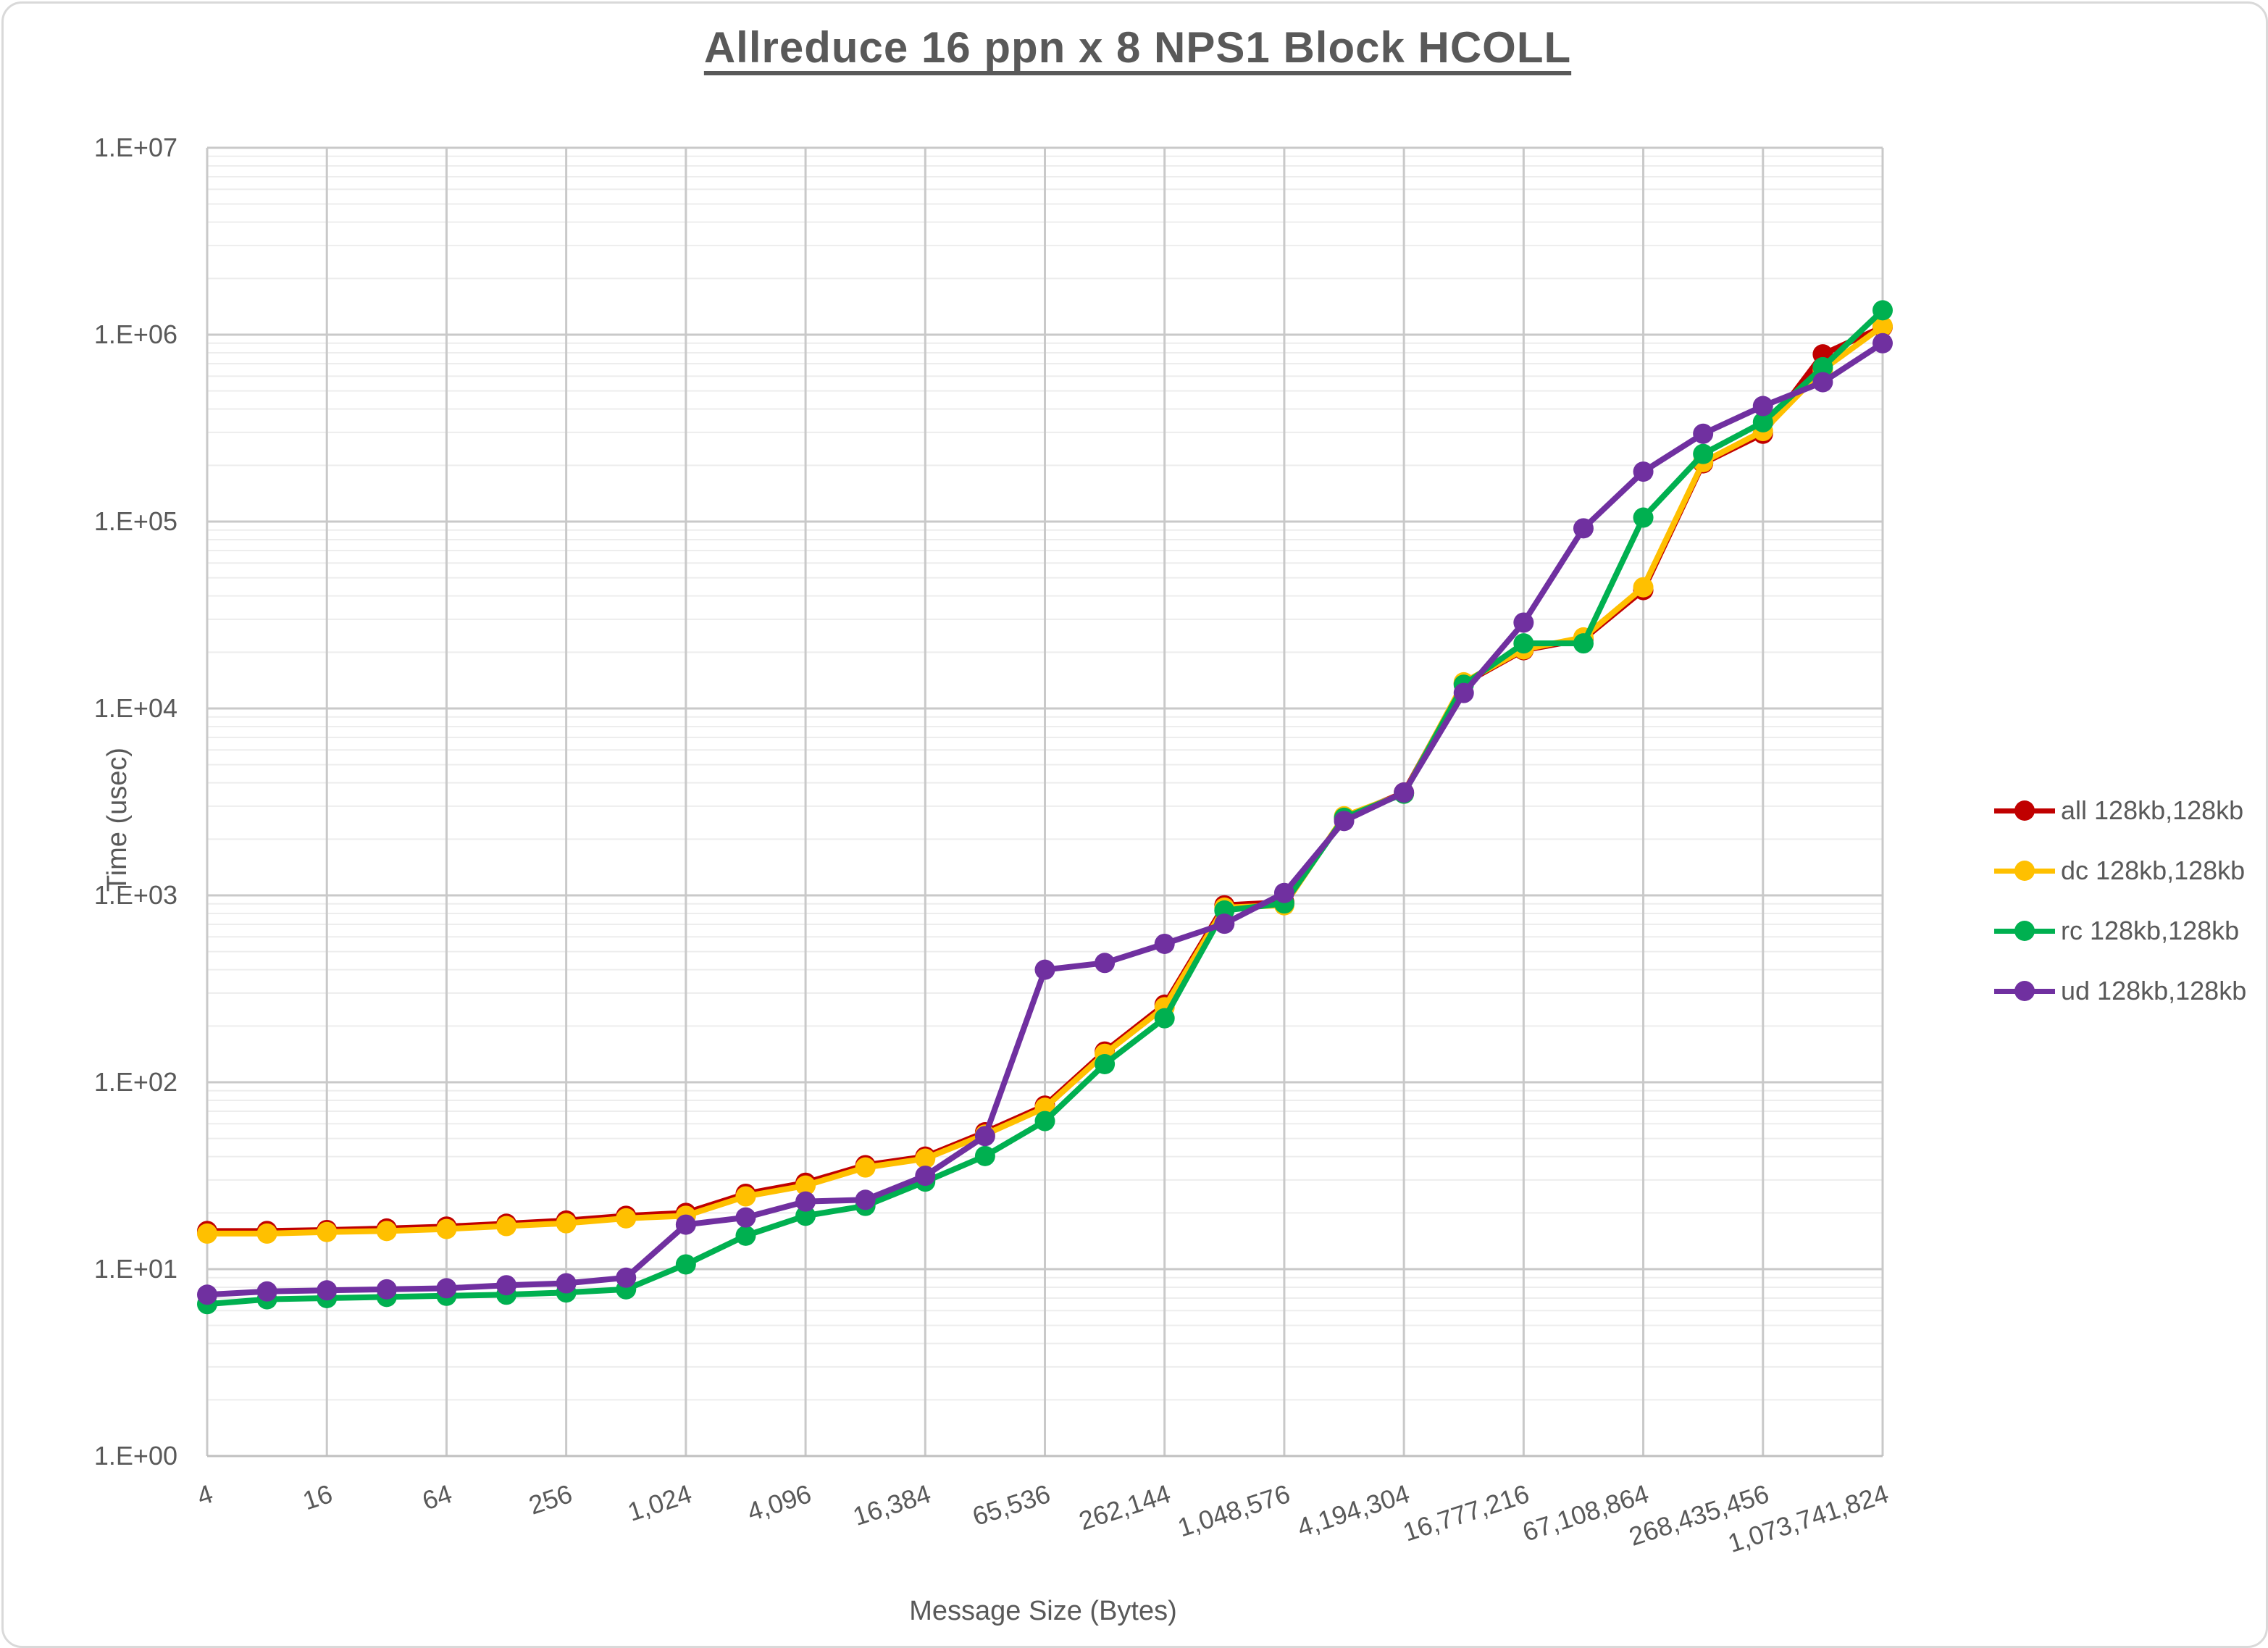 This screenshot has height=1648, width=2268. I want to click on legend-label: dc 128kb,128kb, so click(2154, 870).